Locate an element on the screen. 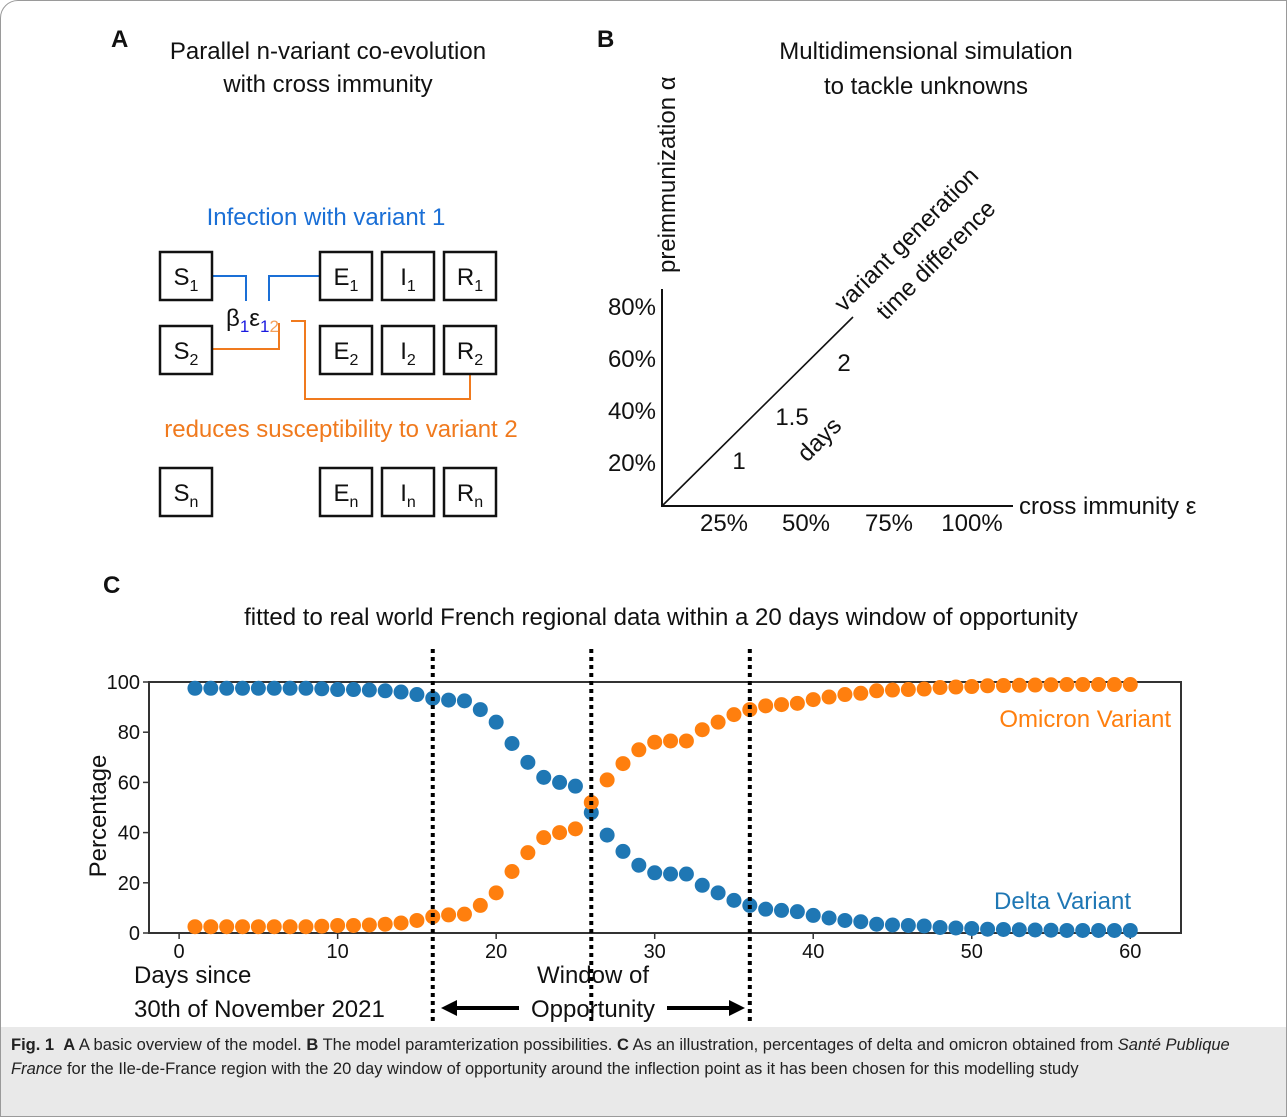  caption-text: A basic overview of the model. is located at coordinates (190, 1045).